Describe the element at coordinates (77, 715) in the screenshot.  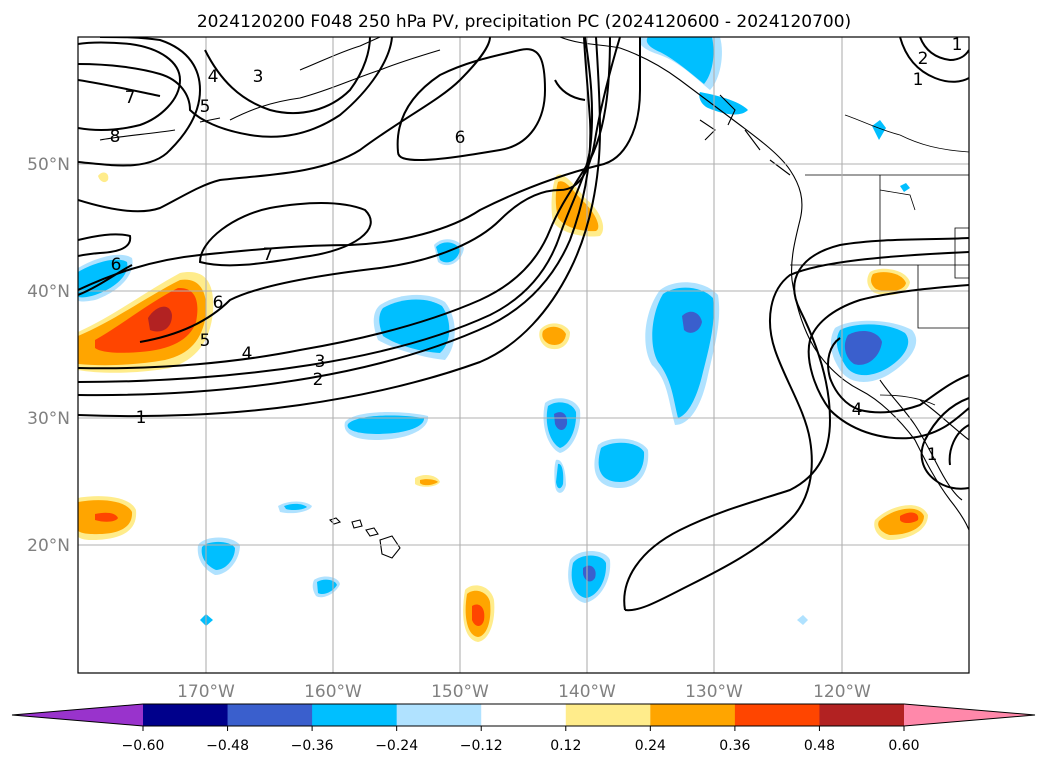
I see `colorbar-extend-min` at that location.